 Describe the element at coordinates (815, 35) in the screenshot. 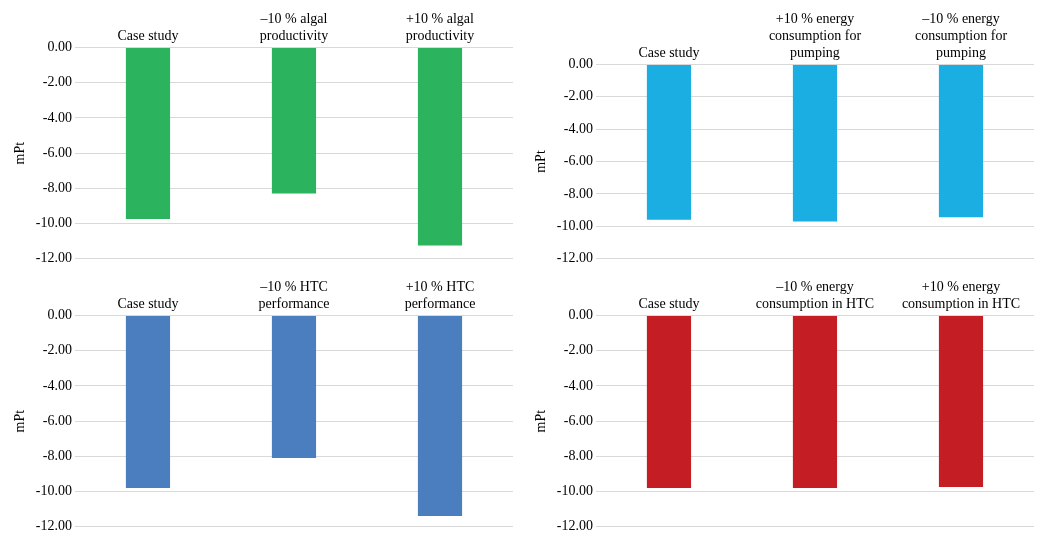

I see `x-tick-label: +10 % energy consumption for pumping` at that location.